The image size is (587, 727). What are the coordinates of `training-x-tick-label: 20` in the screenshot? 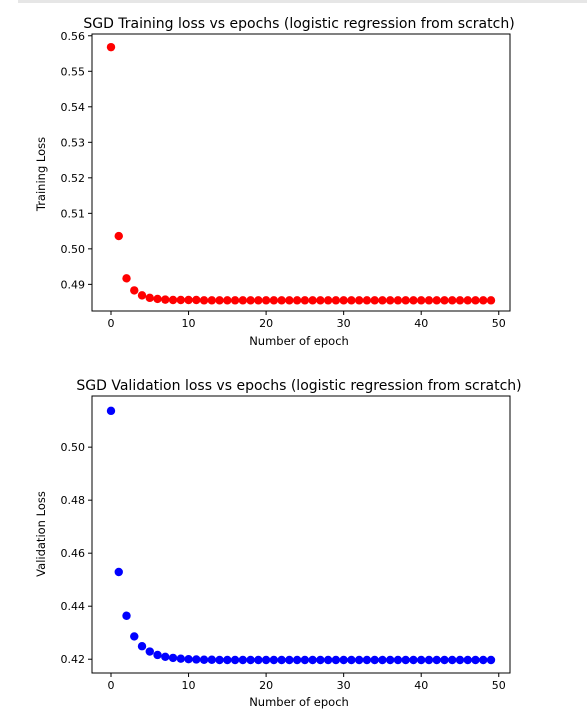 It's located at (266, 323).